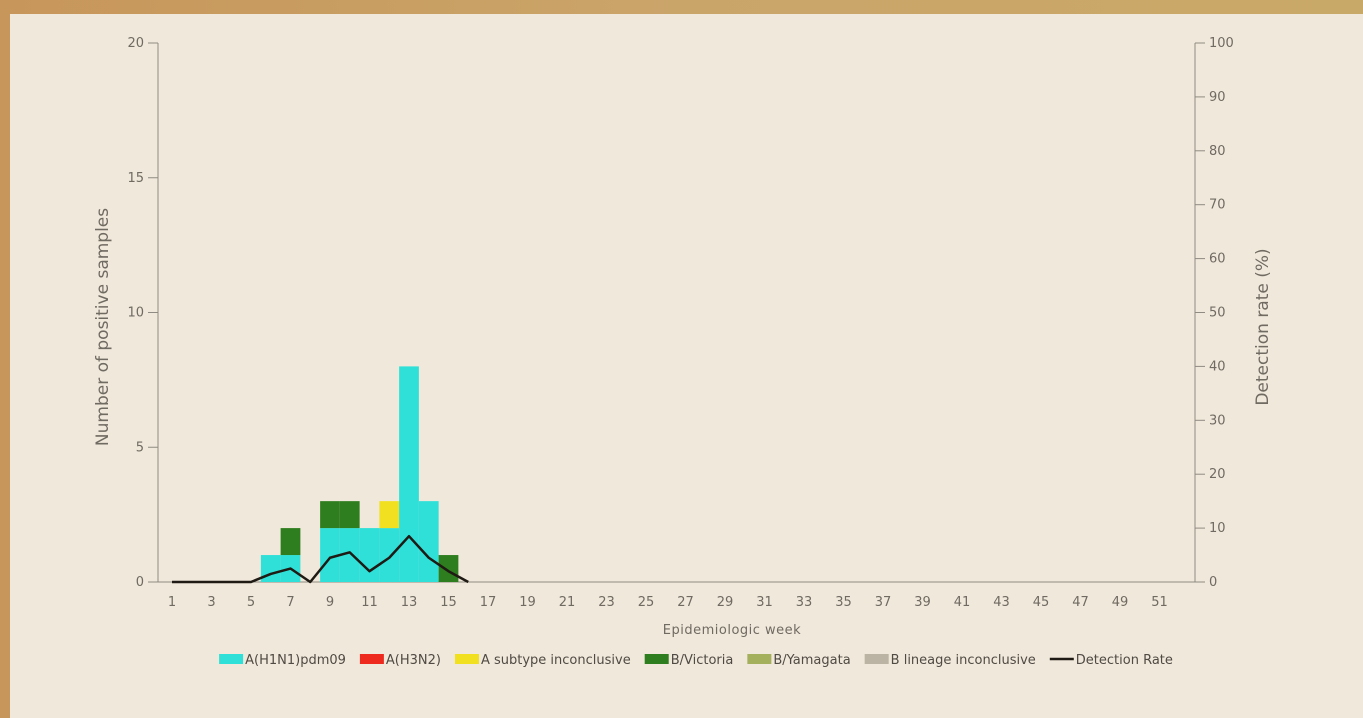  What do you see at coordinates (764, 602) in the screenshot?
I see `x-tick-label: 31` at bounding box center [764, 602].